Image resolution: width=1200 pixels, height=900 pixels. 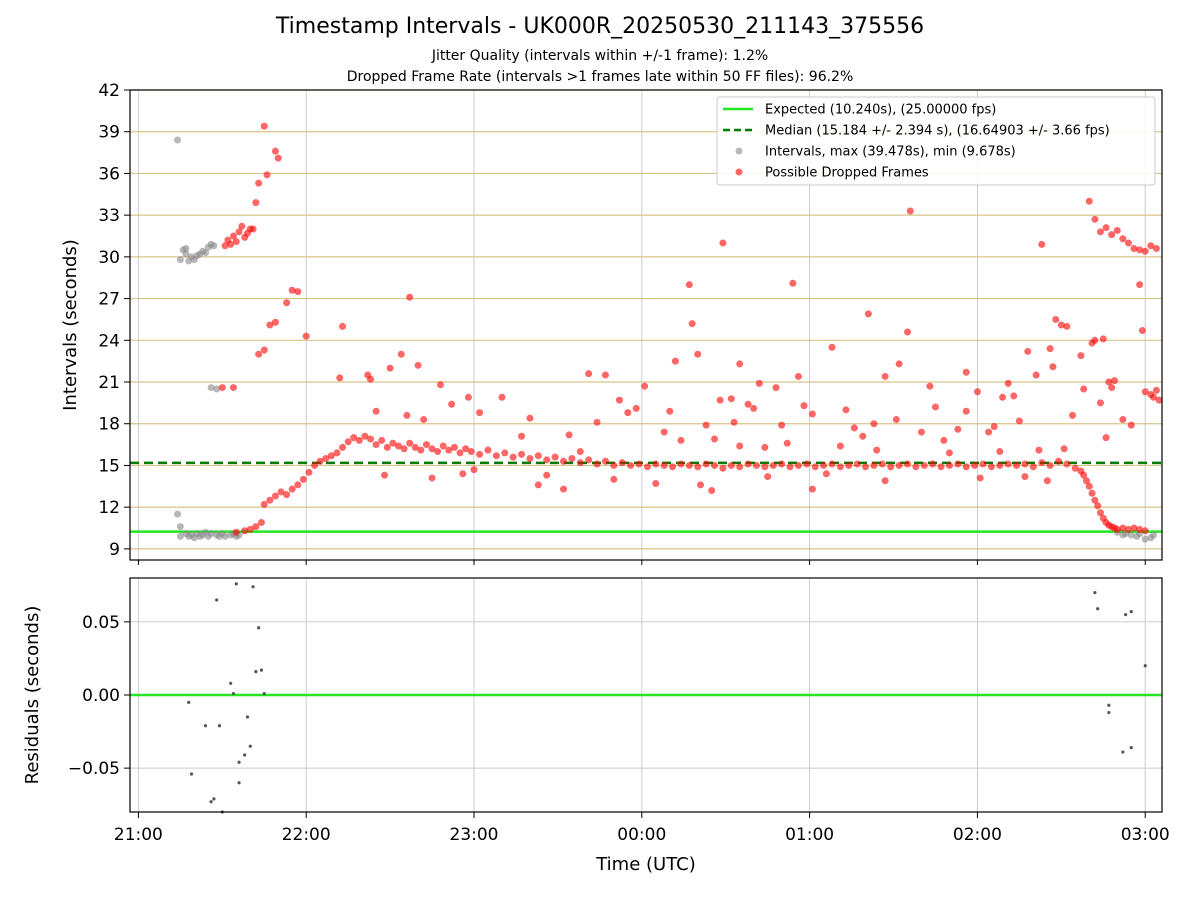 What do you see at coordinates (809, 835) in the screenshot?
I see `bottom-xtick-label: 01:00` at bounding box center [809, 835].